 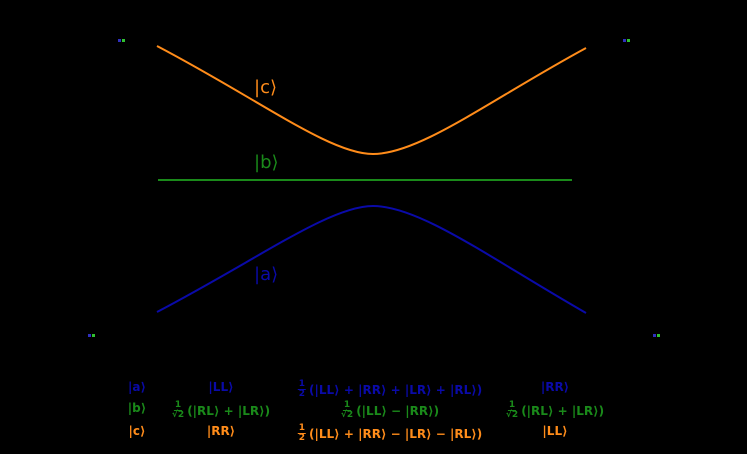 What do you see at coordinates (371, 259) in the screenshot?
I see `curve-a` at bounding box center [371, 259].